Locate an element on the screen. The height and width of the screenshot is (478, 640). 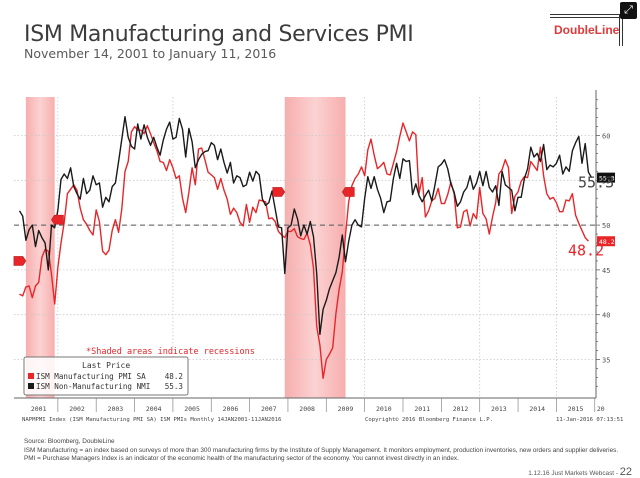
pmi-value-annotation: 48.2 is located at coordinates (586, 251).